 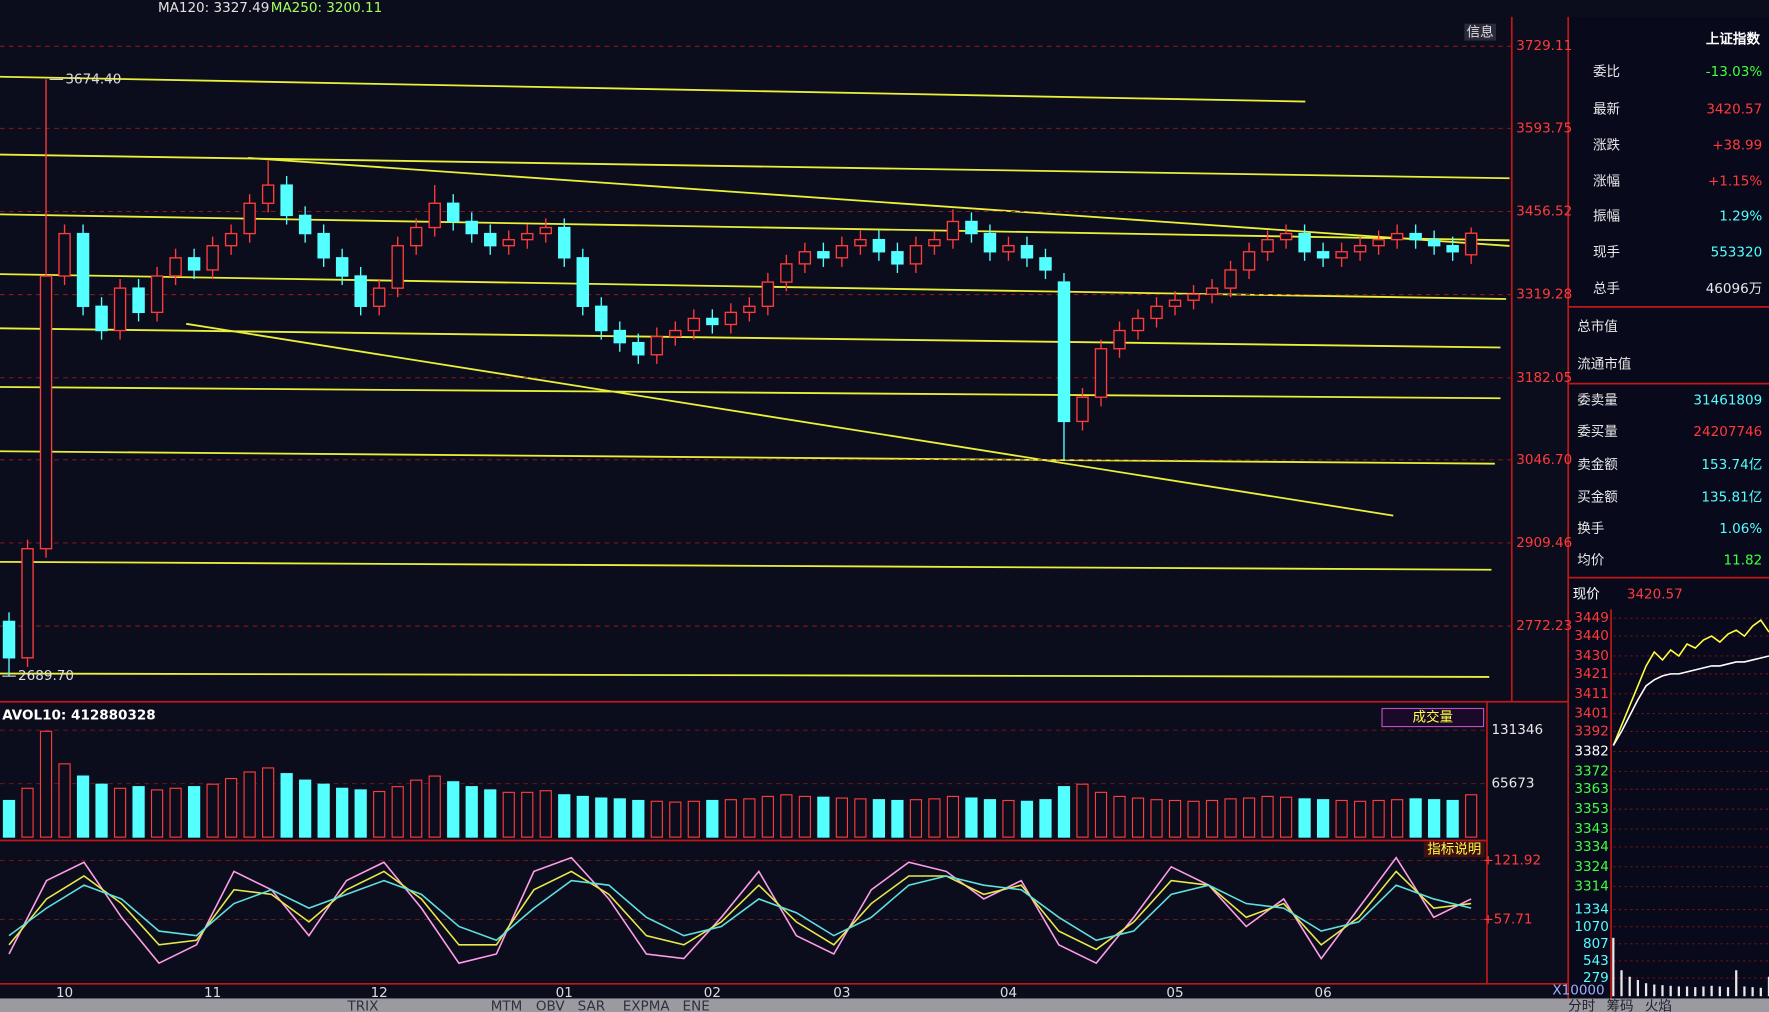 I want to click on quote-value: 1.06%, so click(x=1740, y=529).